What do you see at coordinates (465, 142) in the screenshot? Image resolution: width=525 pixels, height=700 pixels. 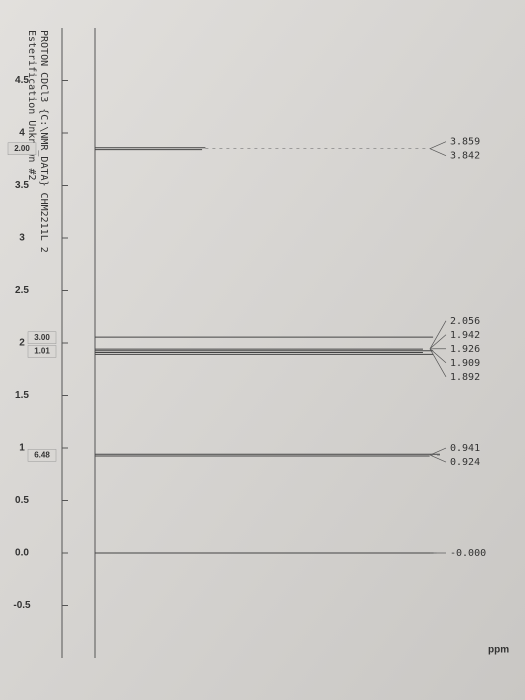 I see `peak-label: 3.859` at bounding box center [465, 142].